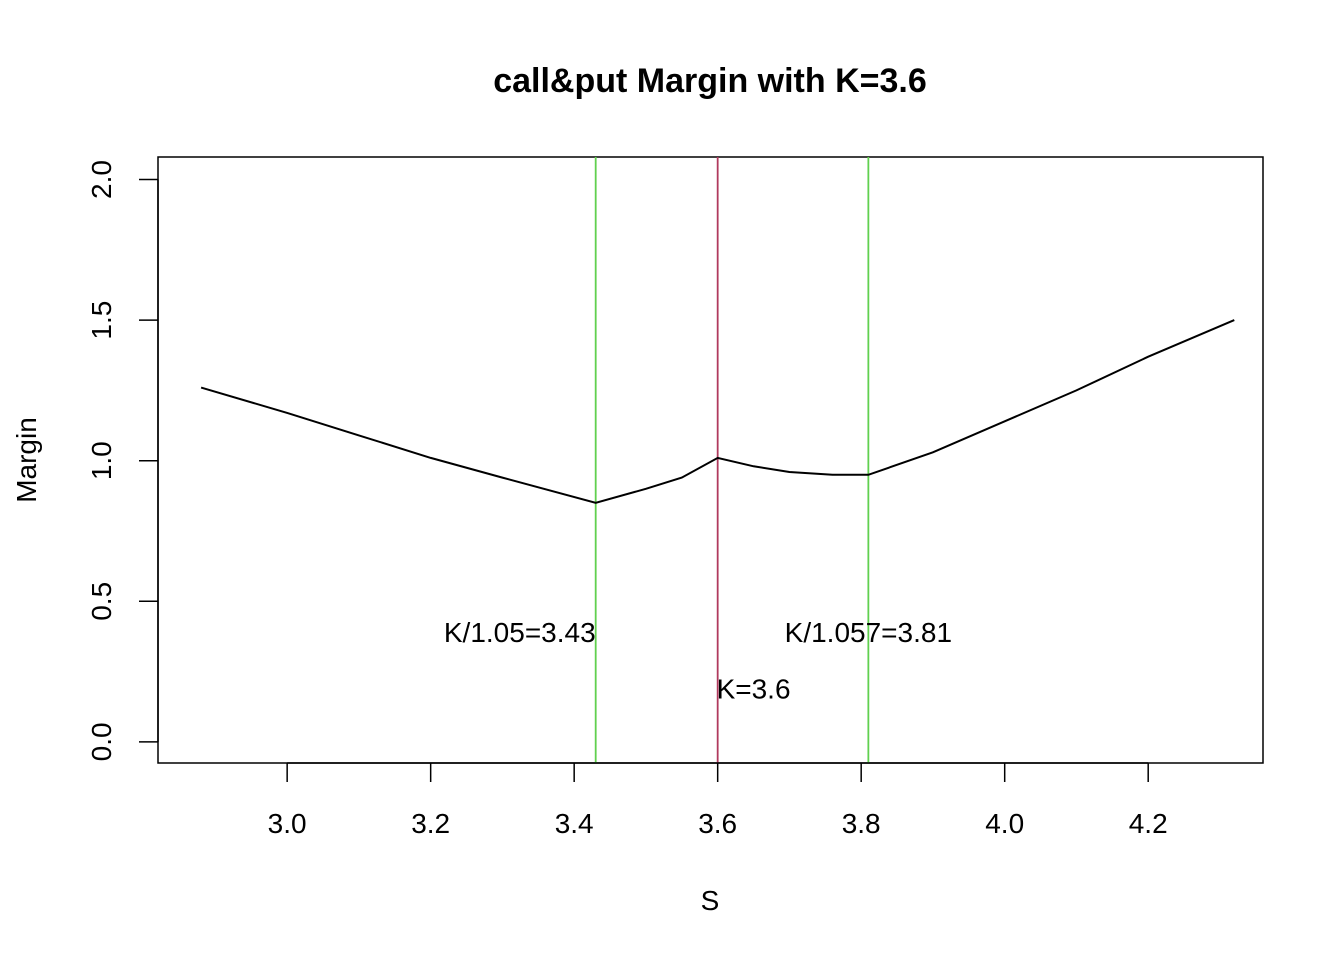 Image resolution: width=1344 pixels, height=960 pixels. I want to click on y-tick-label: 1.5, so click(101, 320).